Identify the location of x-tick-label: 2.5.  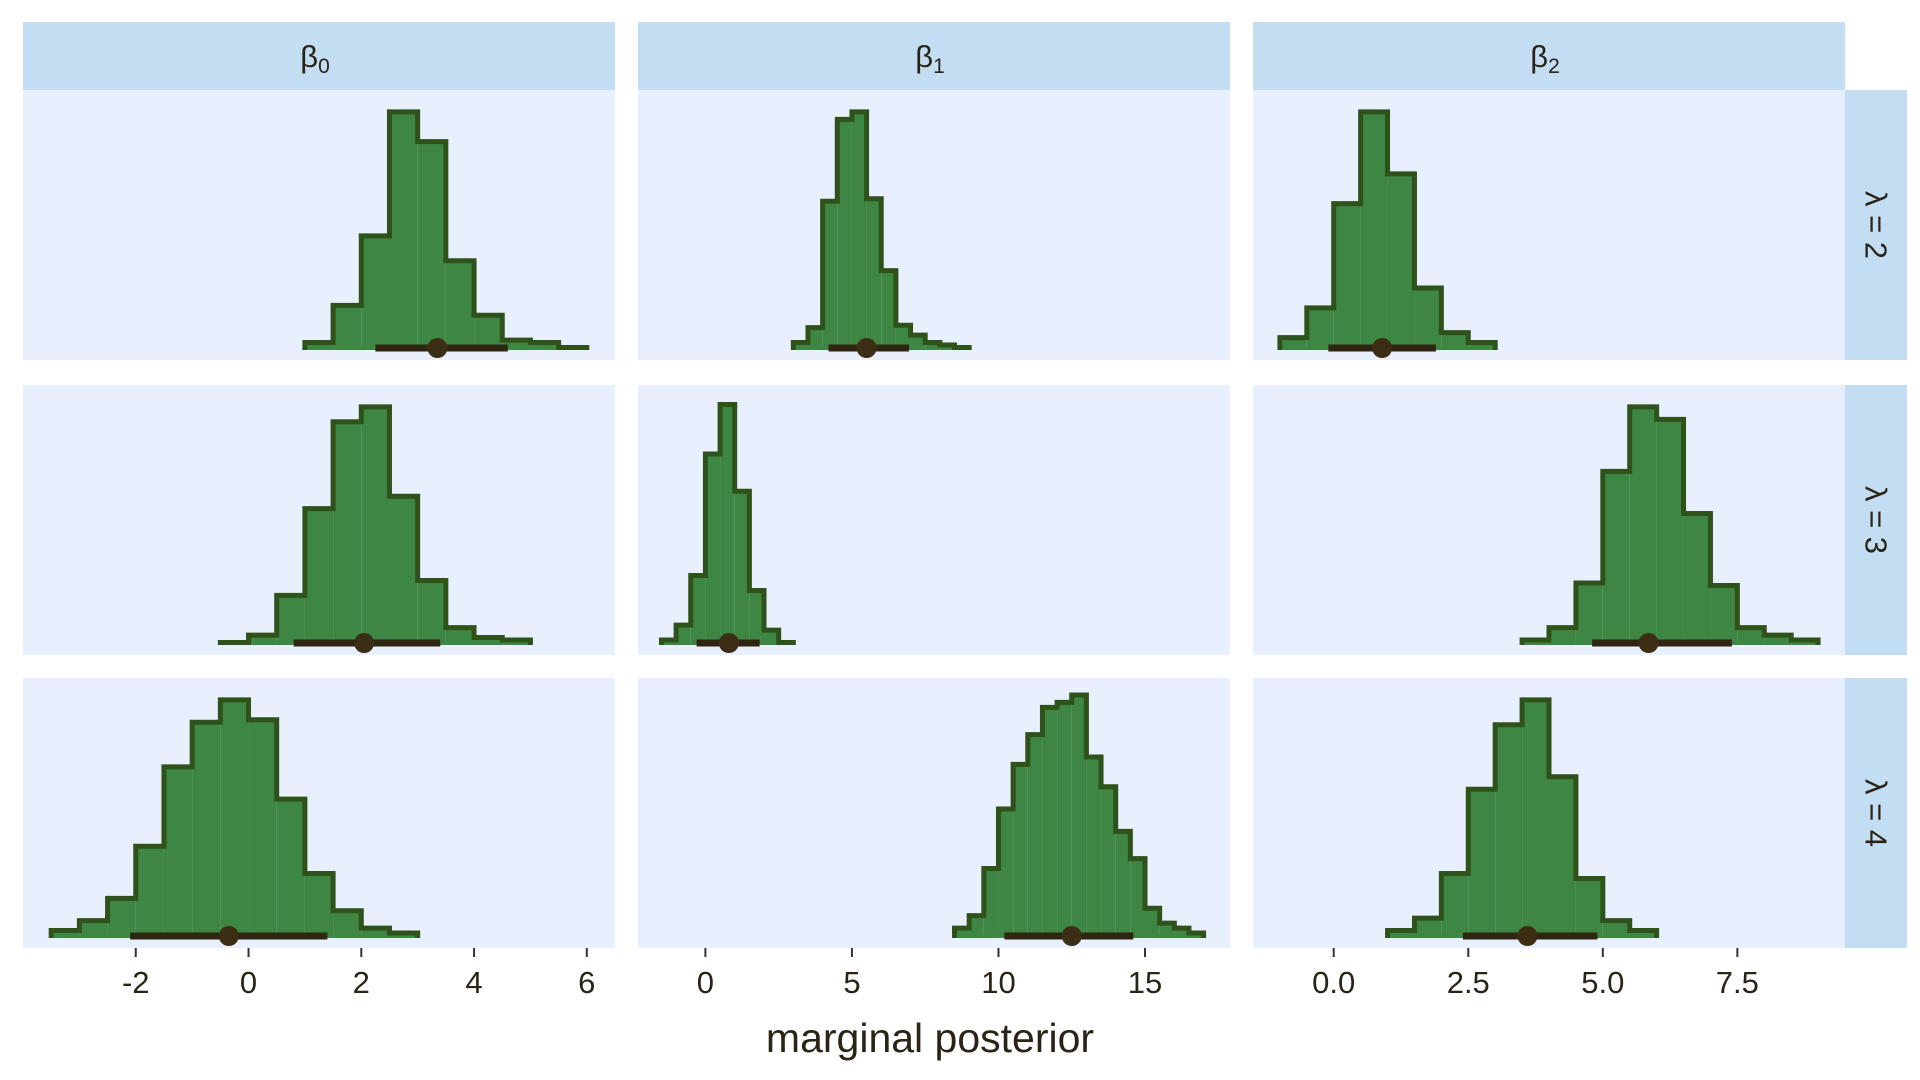
(1468, 982).